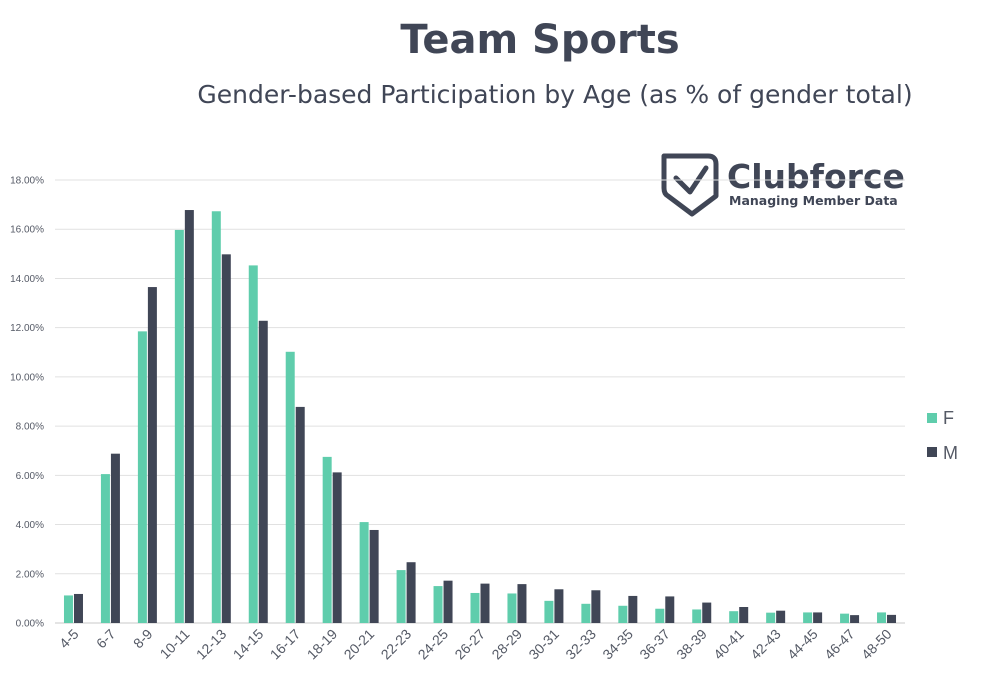 The height and width of the screenshot is (697, 983). Describe the element at coordinates (580, 644) in the screenshot. I see `x-tick-label: 32-33` at that location.